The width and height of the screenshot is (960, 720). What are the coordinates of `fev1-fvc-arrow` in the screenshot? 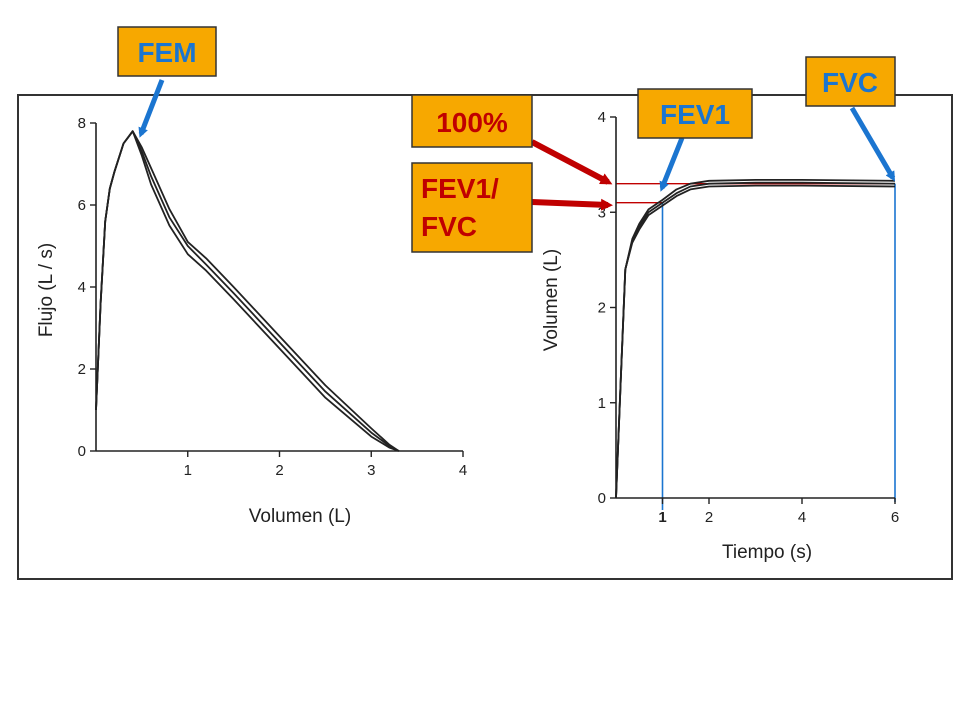 It's located at (572, 204).